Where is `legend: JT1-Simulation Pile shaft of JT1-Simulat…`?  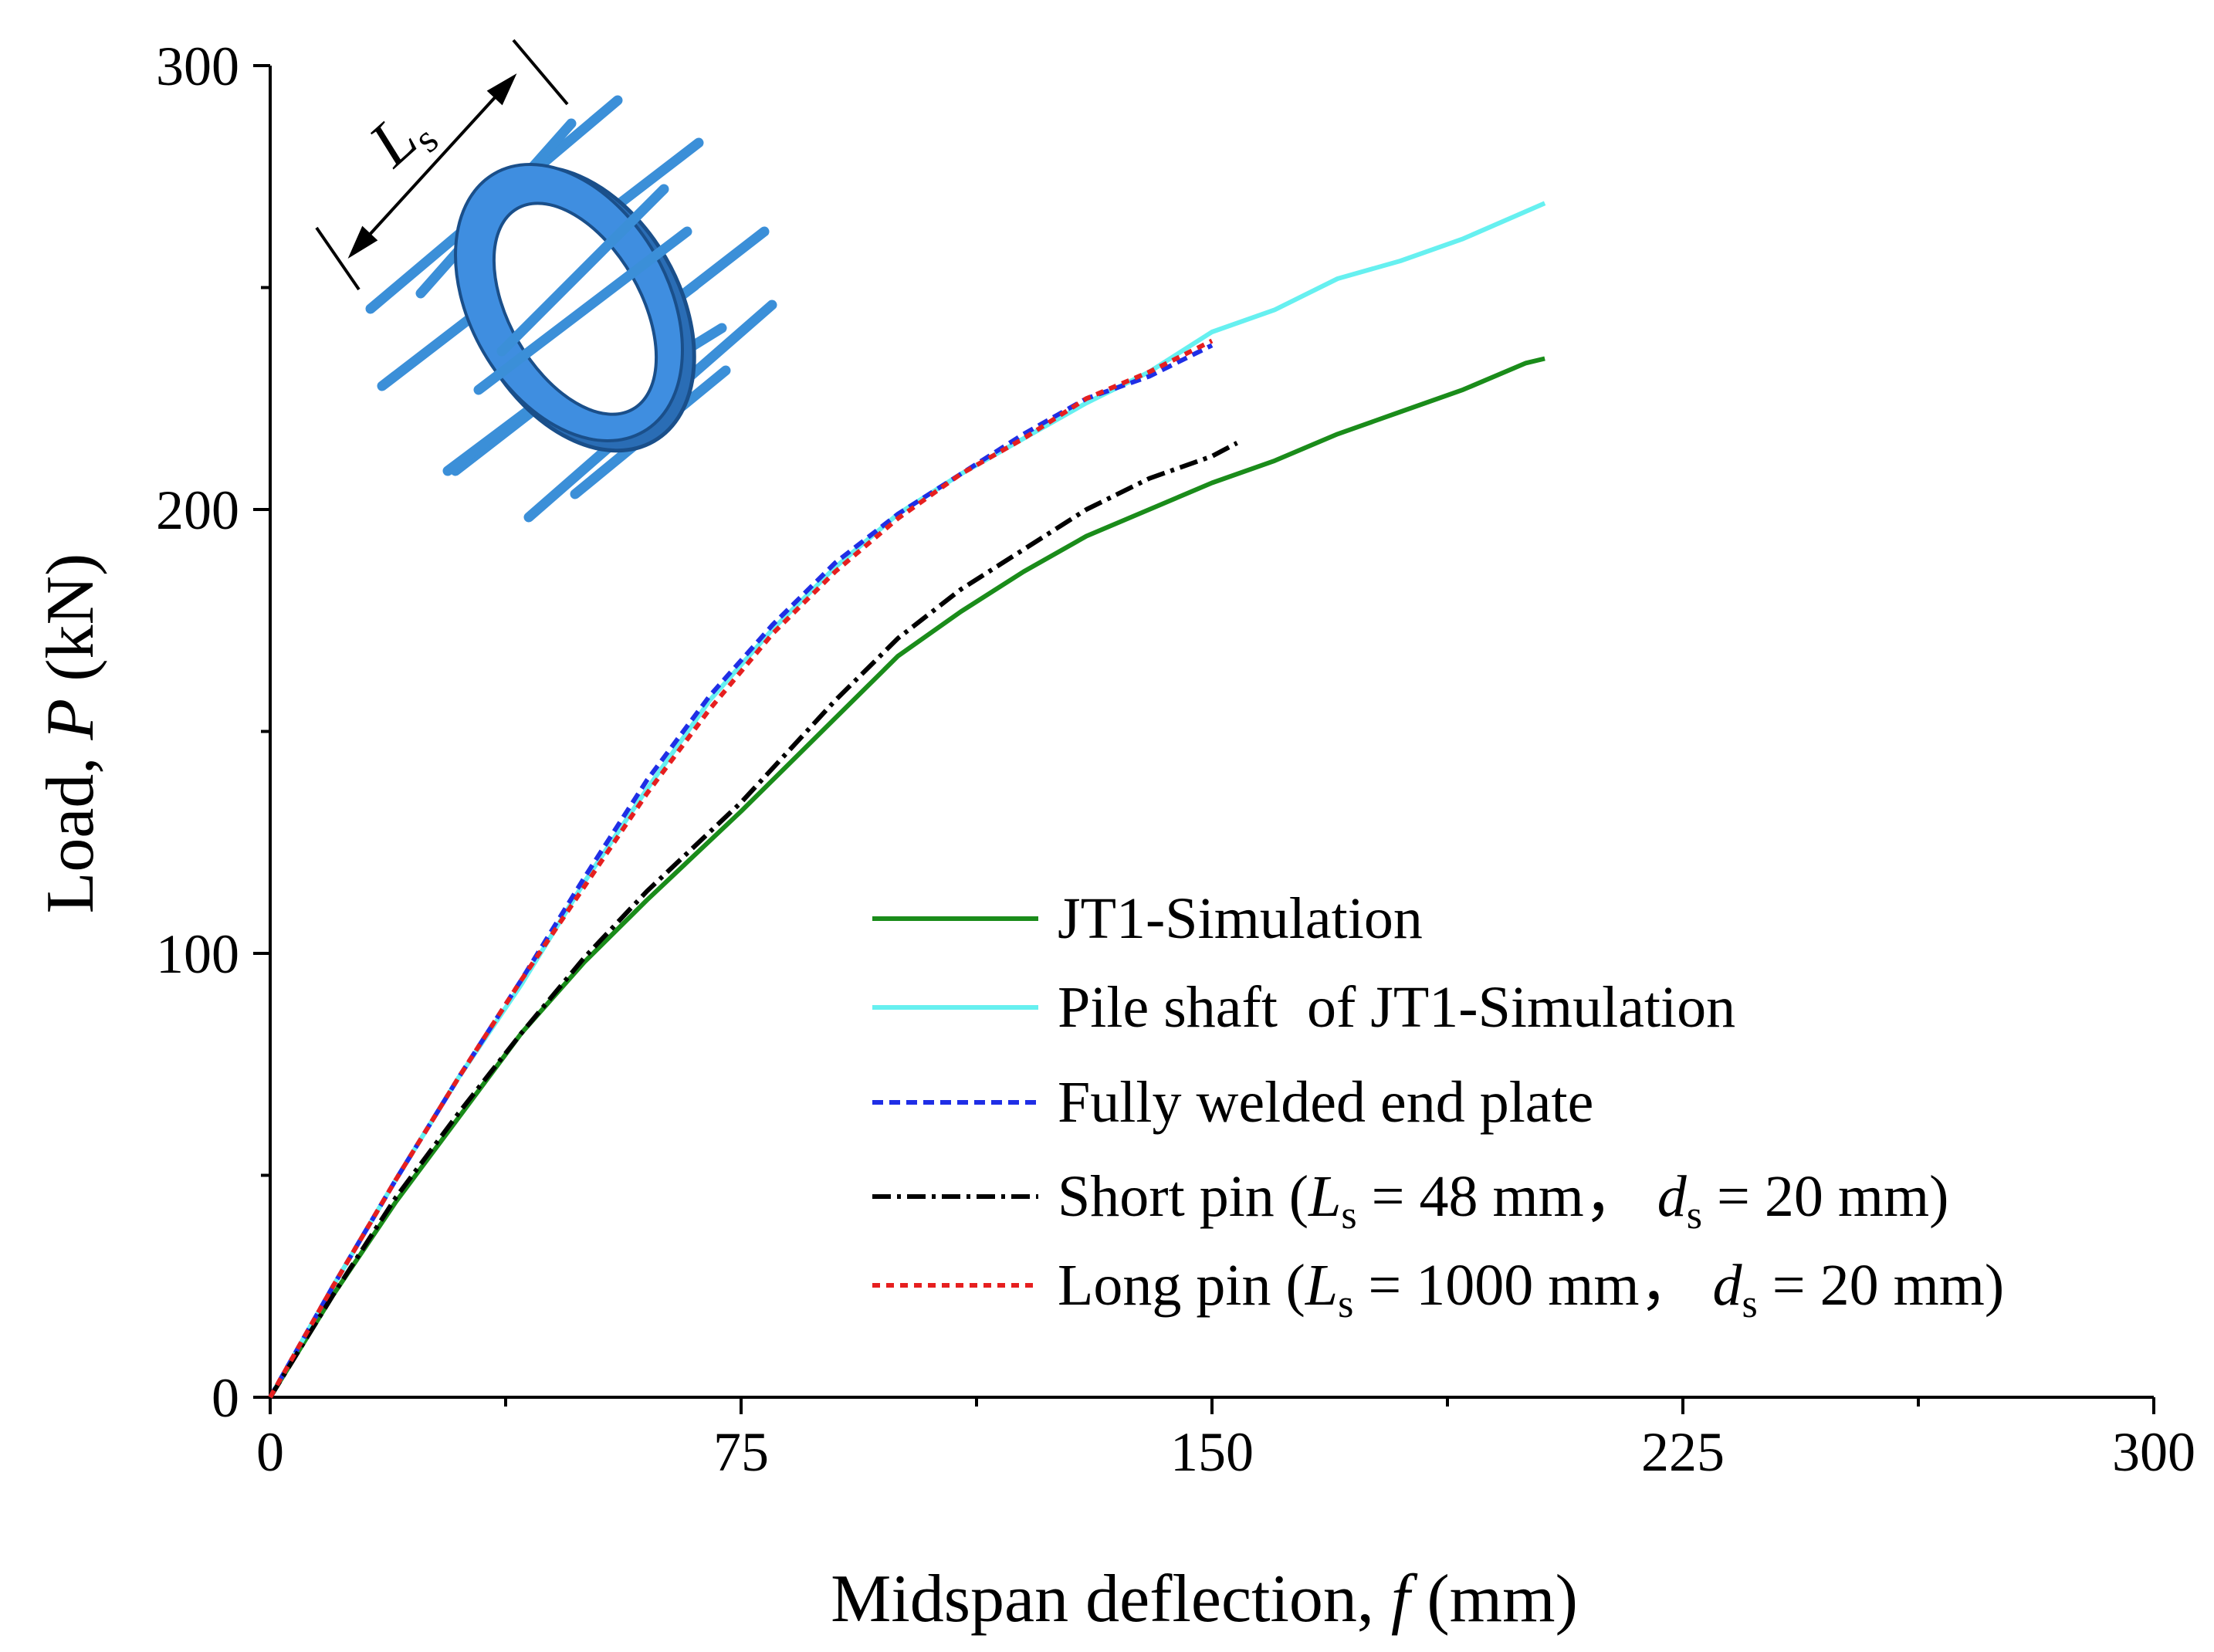
legend: JT1-Simulation Pile shaft of JT1-Simulat… is located at coordinates (1438, 1106).